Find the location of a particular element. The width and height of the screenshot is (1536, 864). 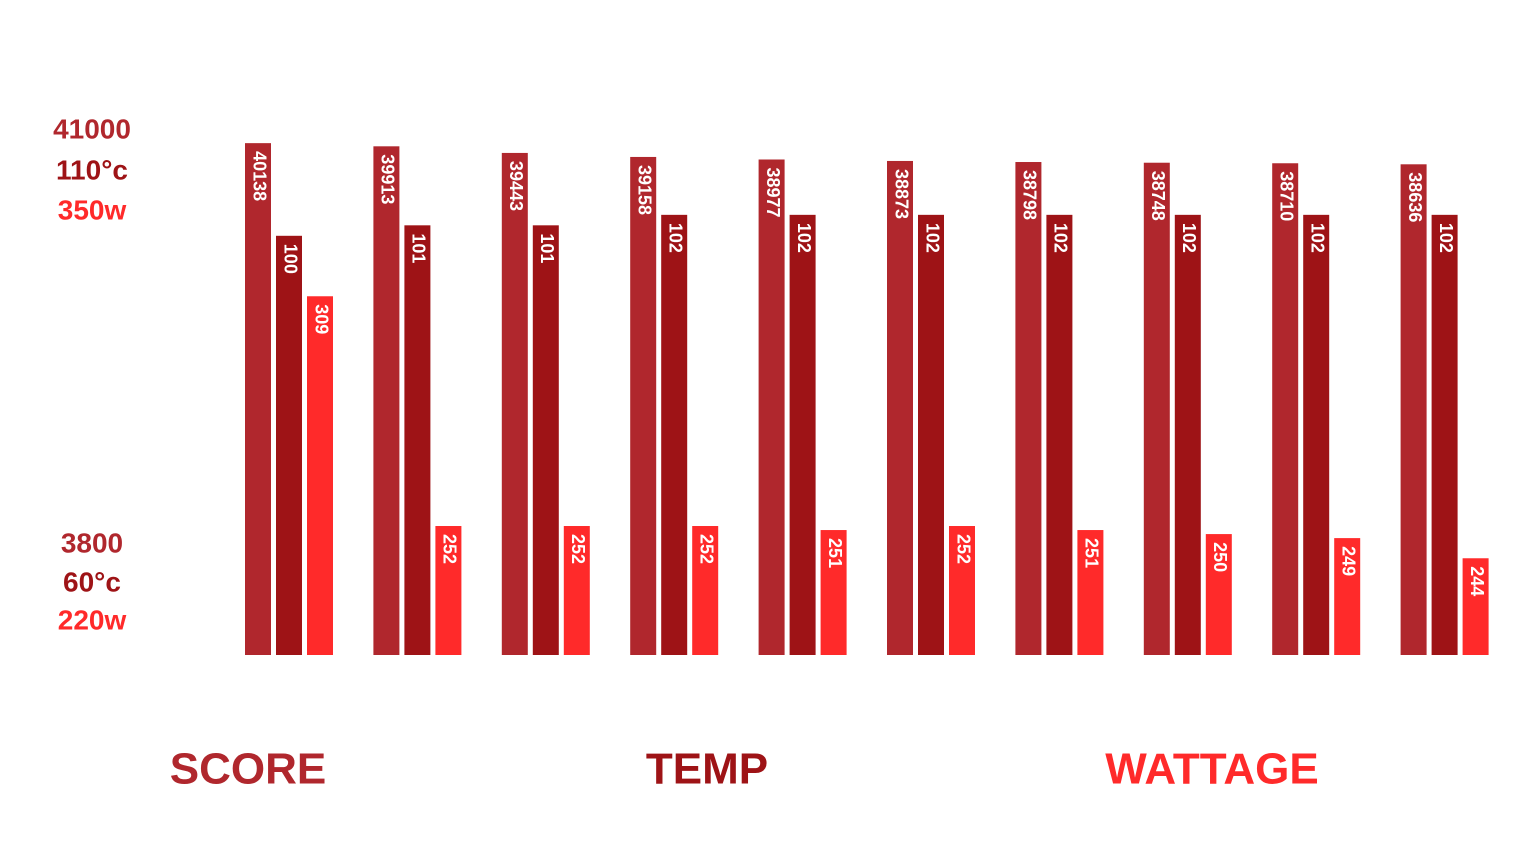

axis-label: 60°c is located at coordinates (92, 581).